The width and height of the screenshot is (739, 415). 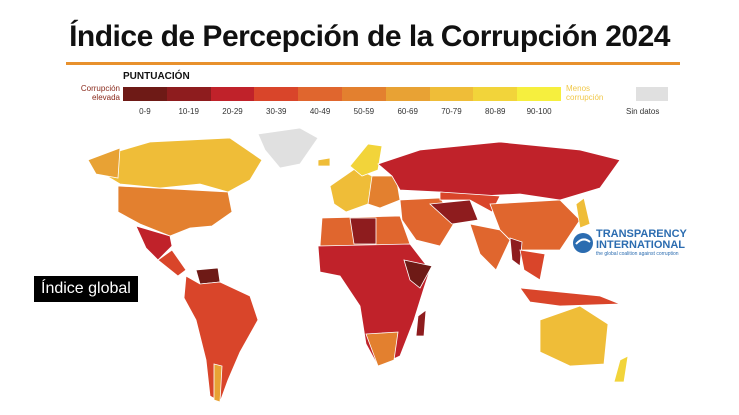 I want to click on central-america, so click(x=172, y=263).